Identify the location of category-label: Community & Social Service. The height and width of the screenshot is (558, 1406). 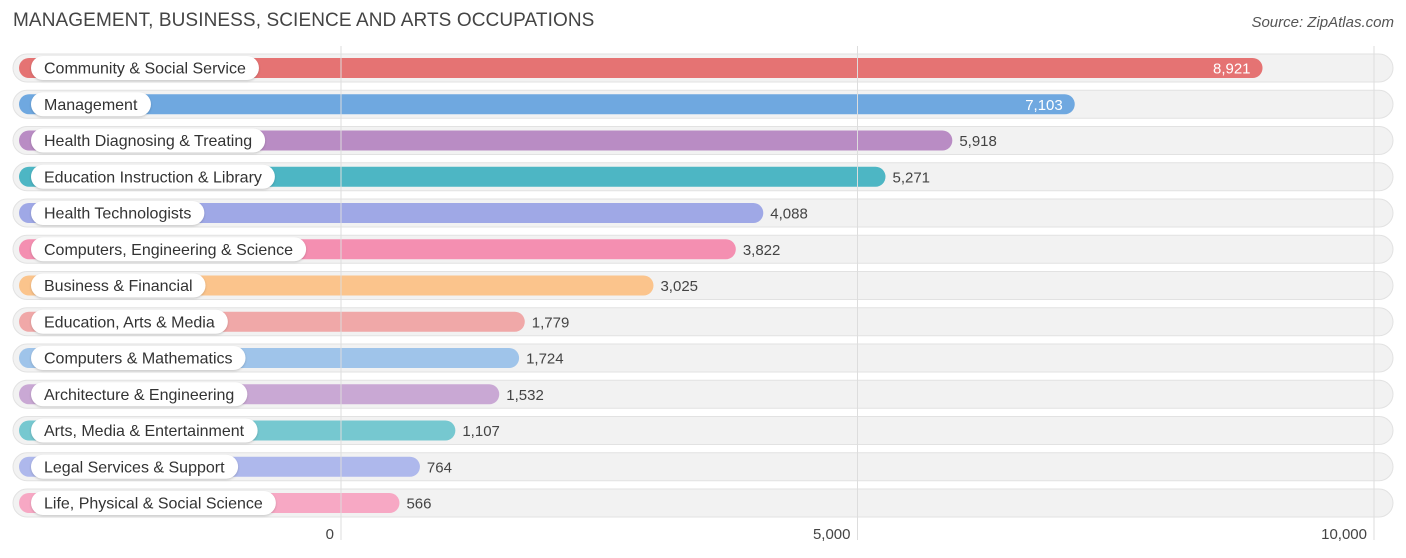
(145, 69).